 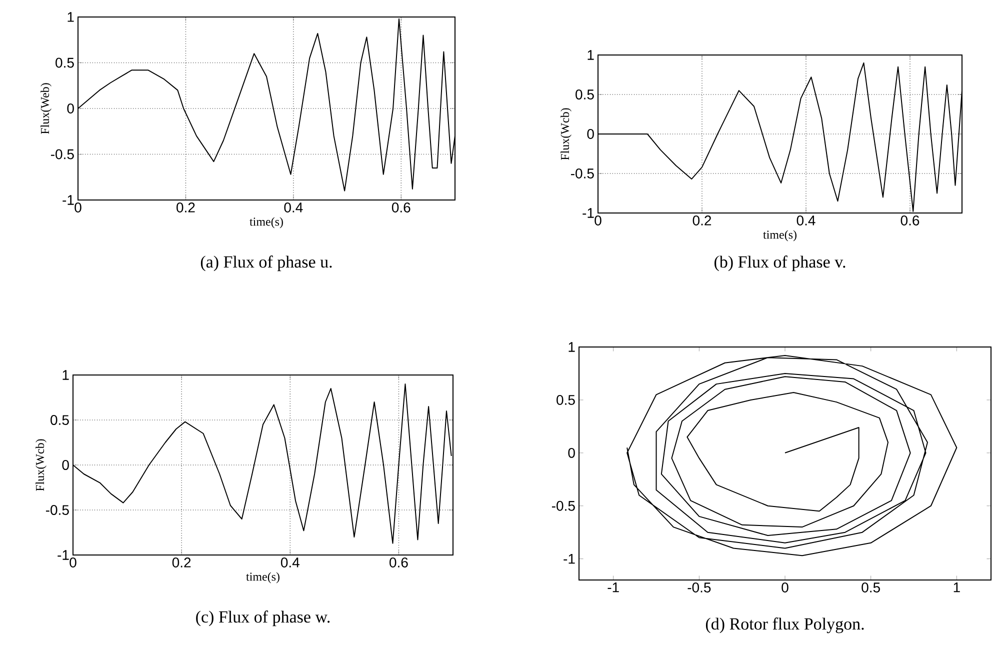 What do you see at coordinates (785, 626) in the screenshot?
I see `text: (d) Rotor flux Polygon.` at bounding box center [785, 626].